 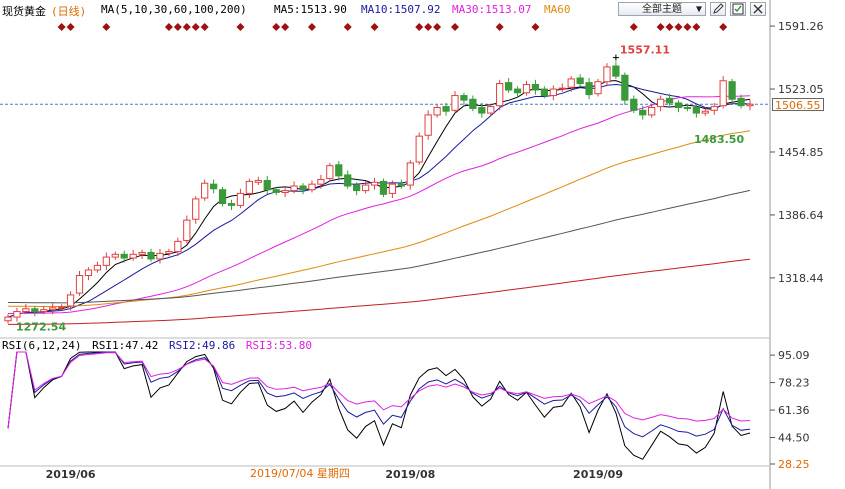 What do you see at coordinates (645, 50) in the screenshot?
I see `high-label: 1557.11` at bounding box center [645, 50].